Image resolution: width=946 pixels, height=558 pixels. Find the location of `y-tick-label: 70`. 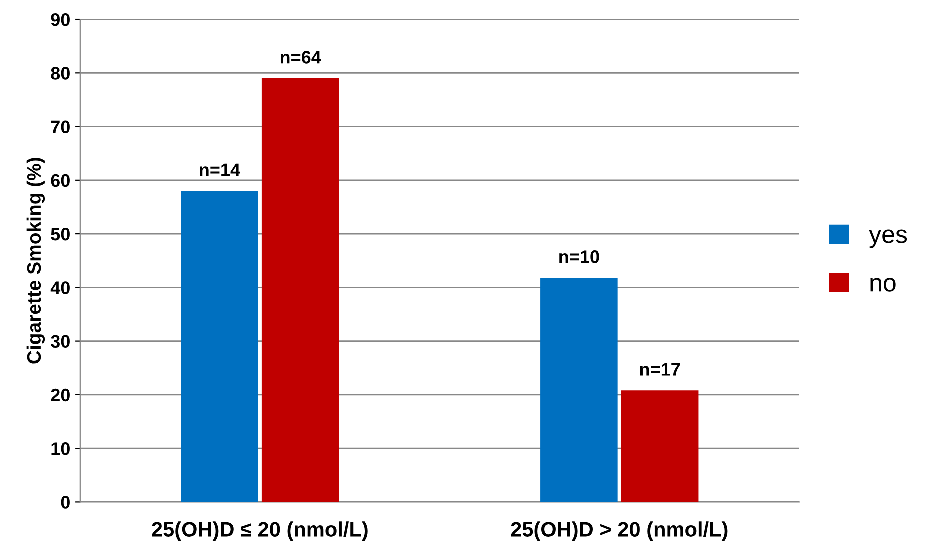

y-tick-label: 70 is located at coordinates (60, 127).